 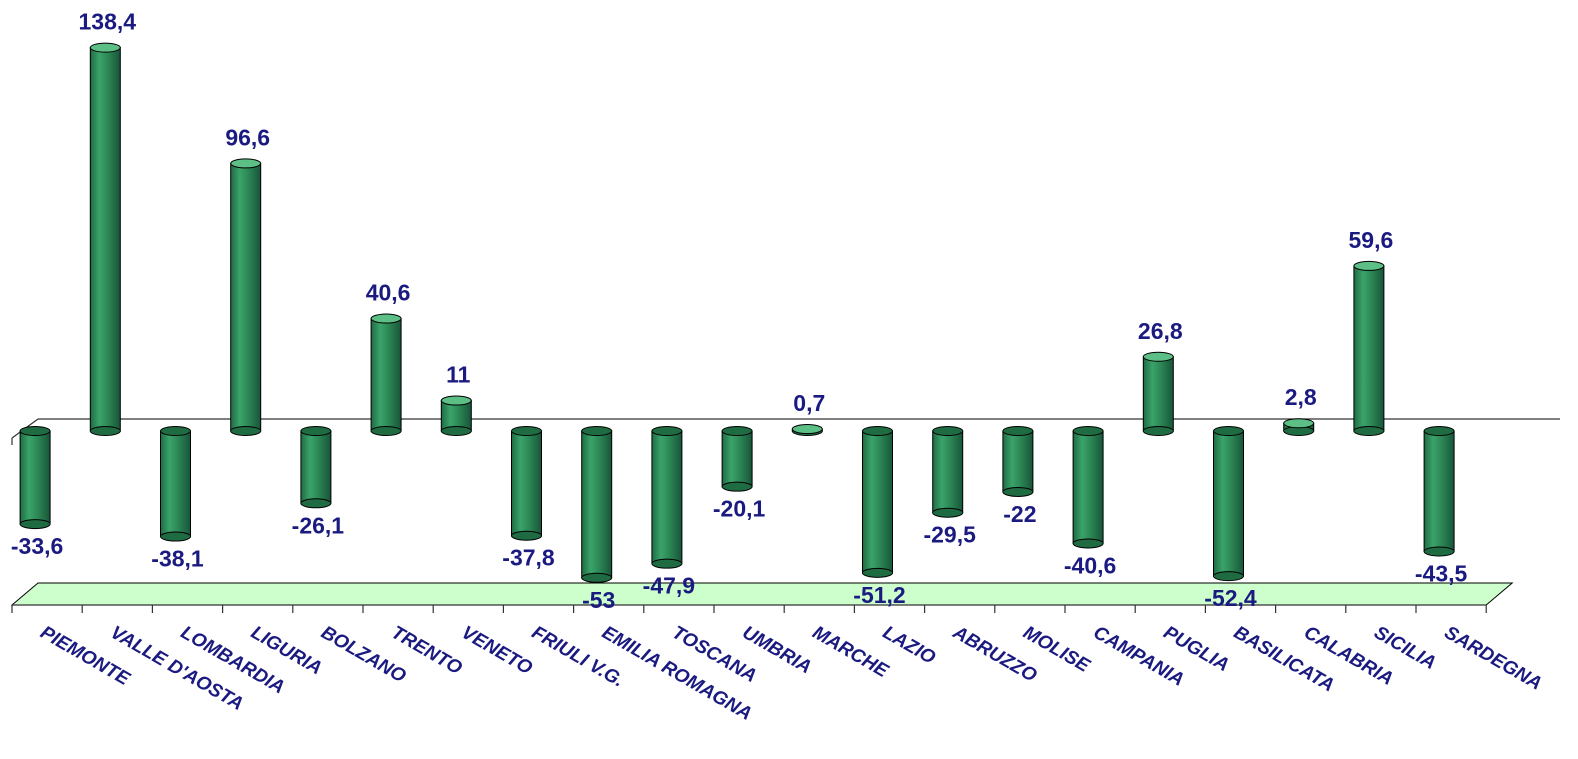 I want to click on value-label: -53, so click(x=598, y=600).